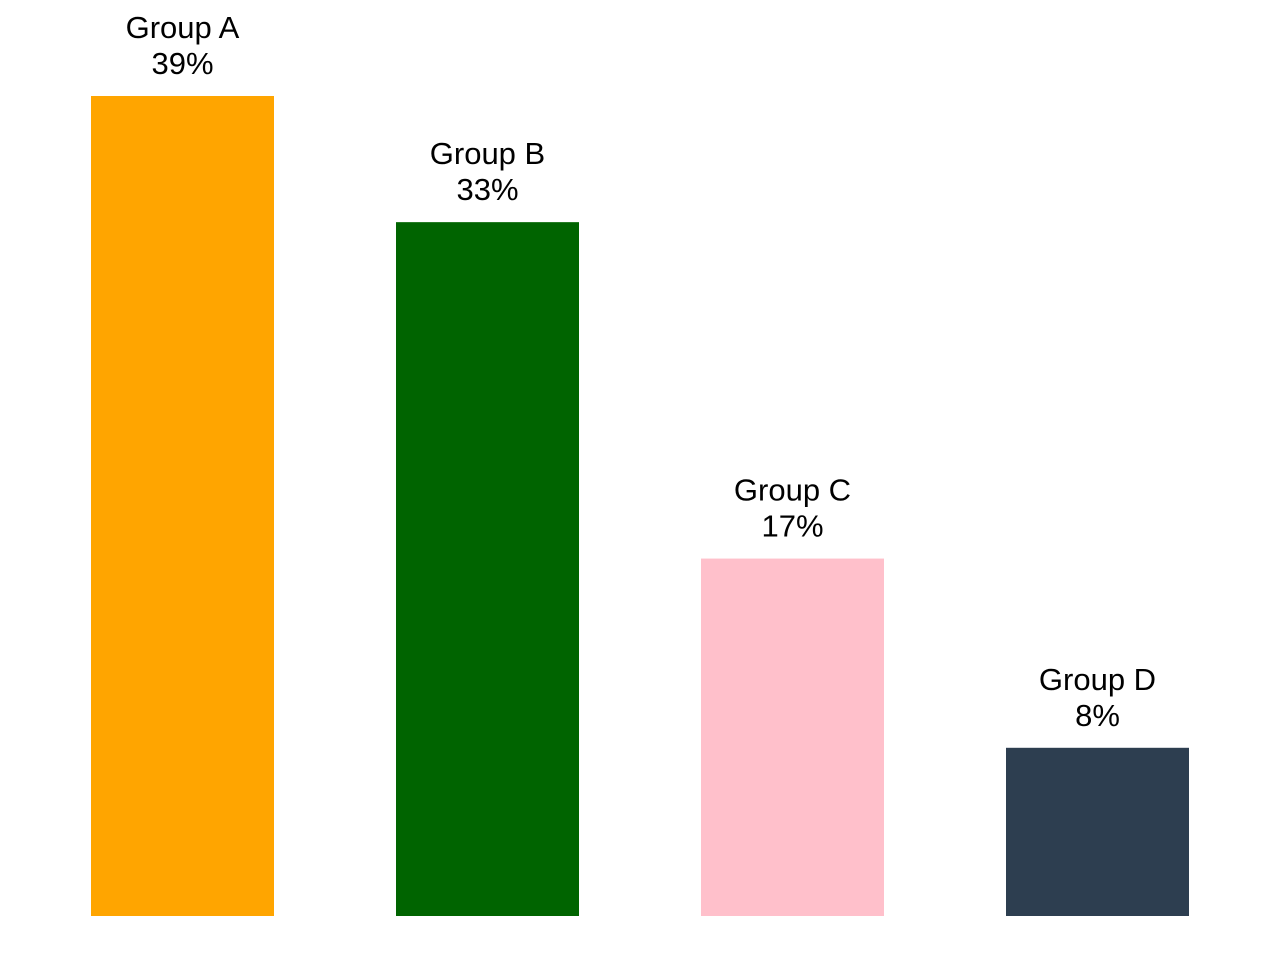 This screenshot has width=1280, height=960. I want to click on bar-group-b, so click(487, 569).